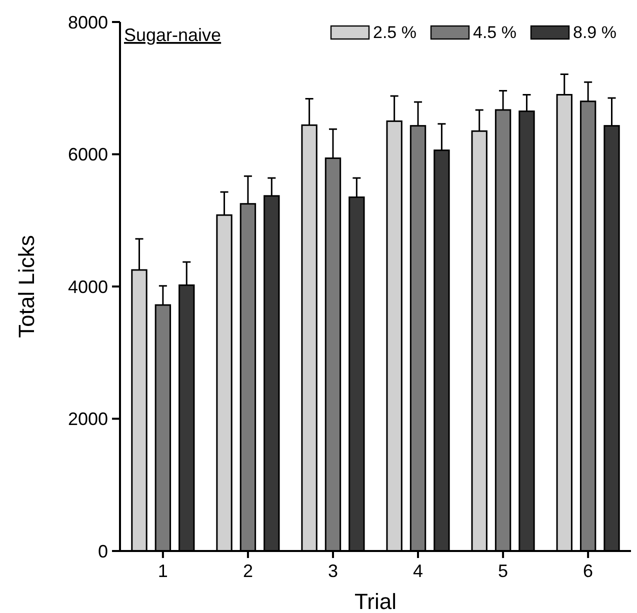 Image resolution: width=637 pixels, height=613 pixels. I want to click on x-axis-title: Trial, so click(375, 601).